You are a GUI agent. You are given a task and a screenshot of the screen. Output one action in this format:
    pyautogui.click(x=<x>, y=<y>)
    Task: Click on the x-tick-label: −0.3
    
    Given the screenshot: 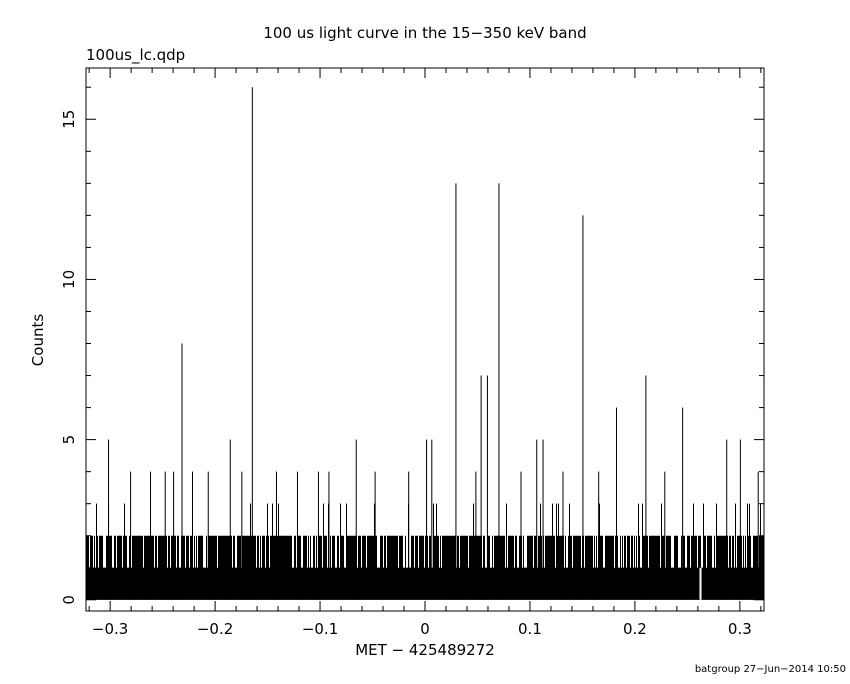 What is the action you would take?
    pyautogui.click(x=110, y=629)
    